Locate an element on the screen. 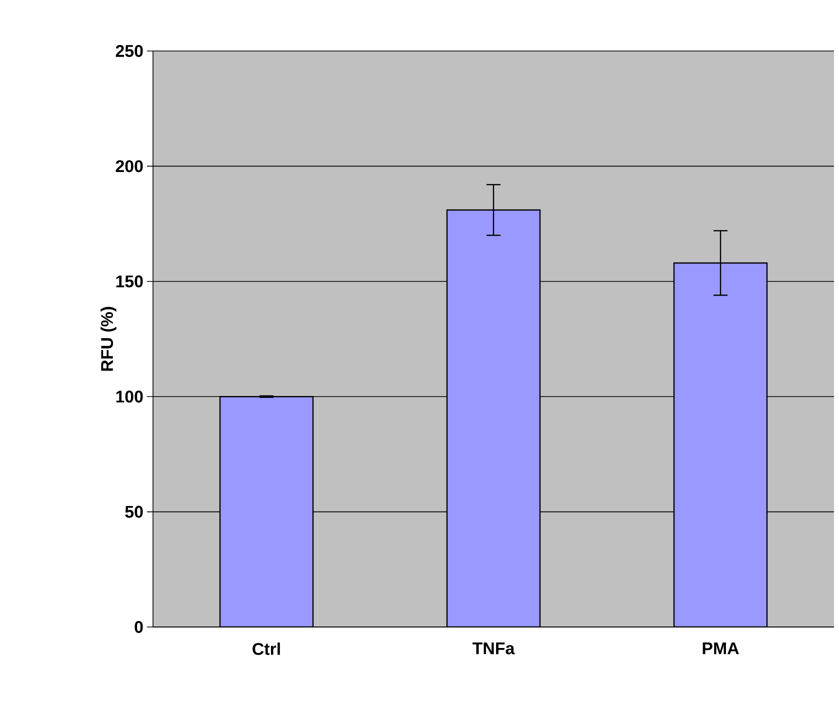 The width and height of the screenshot is (839, 706). y-tick-label: 150 is located at coordinates (129, 281).